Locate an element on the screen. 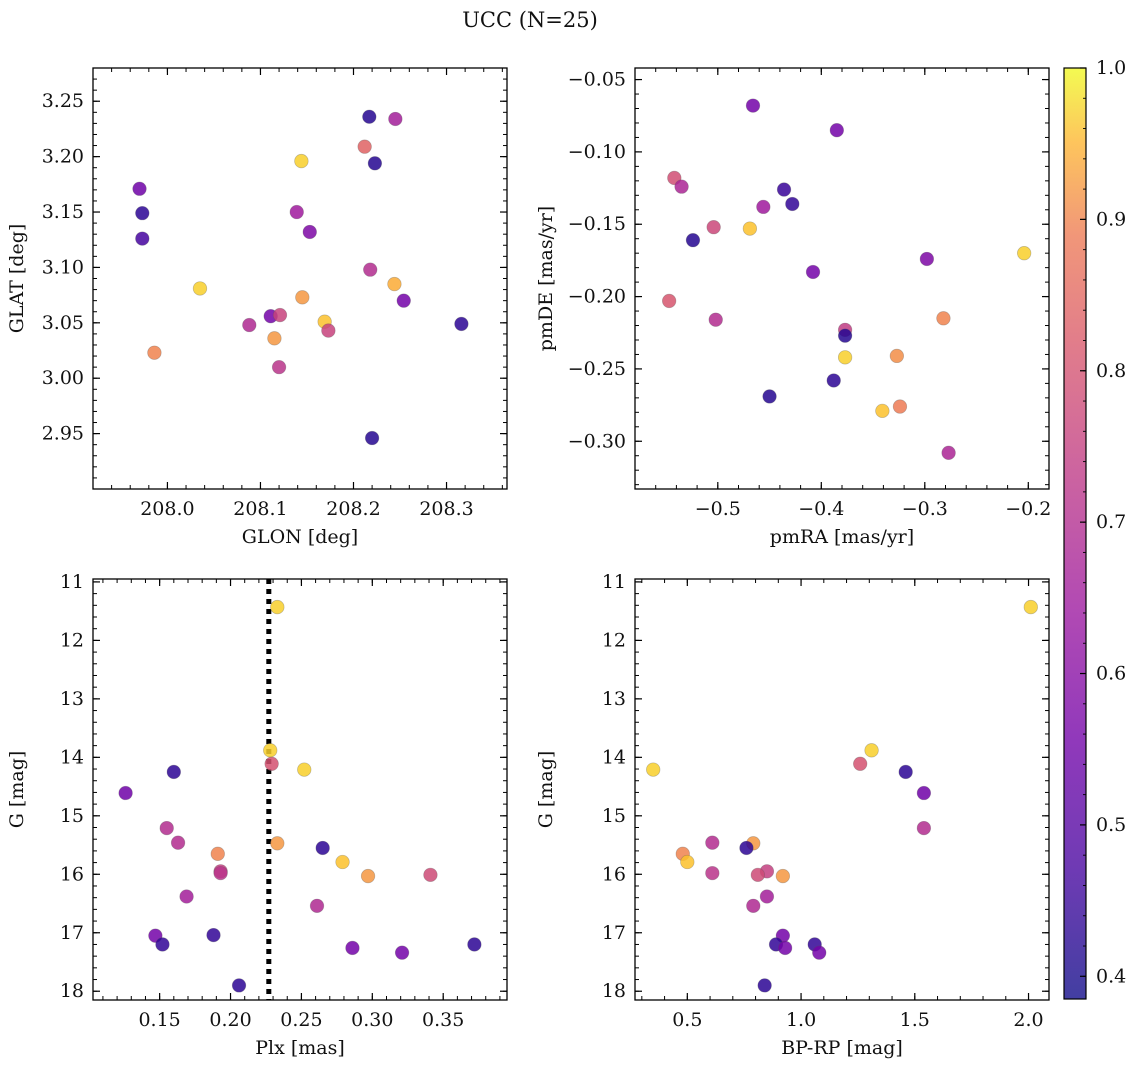  x-tick-label: 2.0 is located at coordinates (1028, 1020).